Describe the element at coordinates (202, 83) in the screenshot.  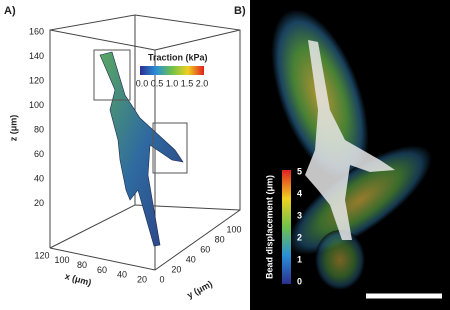
I see `colorbar-tick-label: 2.0` at that location.